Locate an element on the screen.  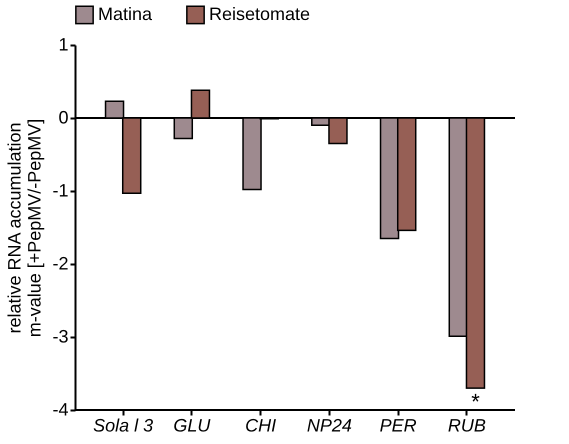
annotation: * is located at coordinates (475, 401).